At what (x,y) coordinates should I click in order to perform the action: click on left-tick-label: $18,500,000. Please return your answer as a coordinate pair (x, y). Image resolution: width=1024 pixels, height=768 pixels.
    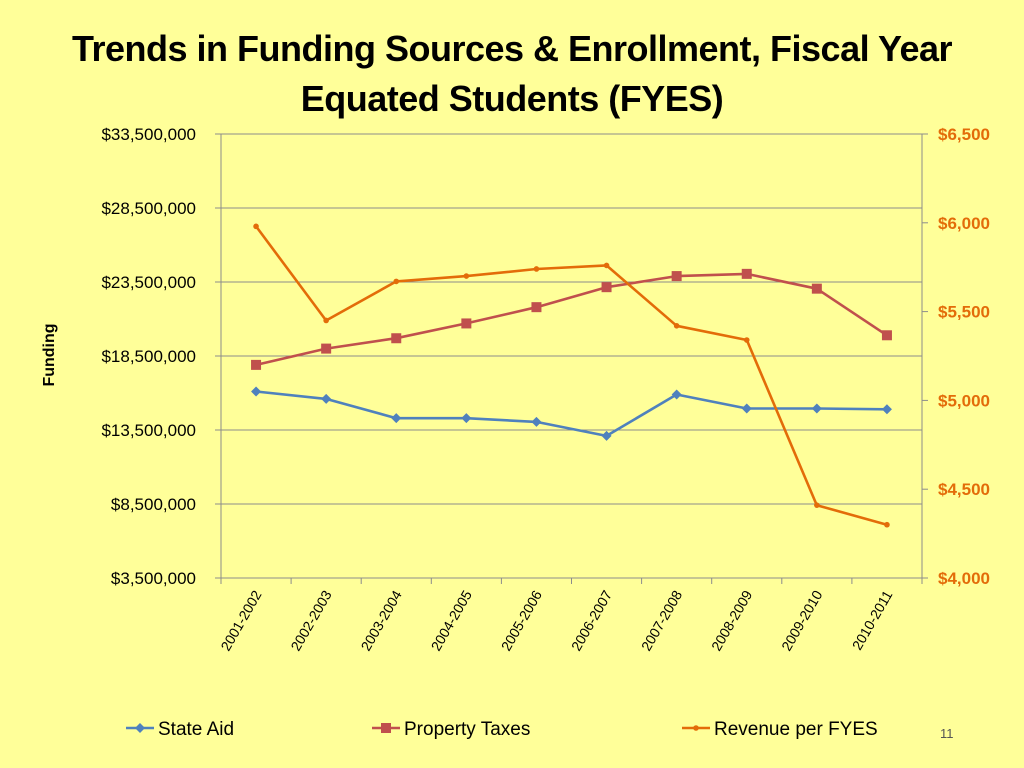
    Looking at the image, I should click on (148, 356).